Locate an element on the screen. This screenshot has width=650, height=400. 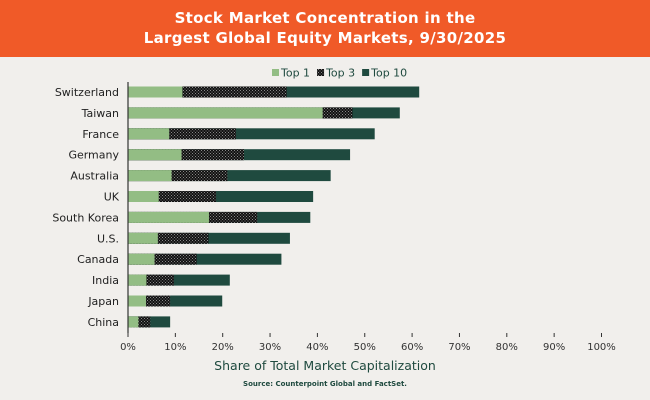
x-axis-label: Share of Total Market Capitalization is located at coordinates (325, 365).